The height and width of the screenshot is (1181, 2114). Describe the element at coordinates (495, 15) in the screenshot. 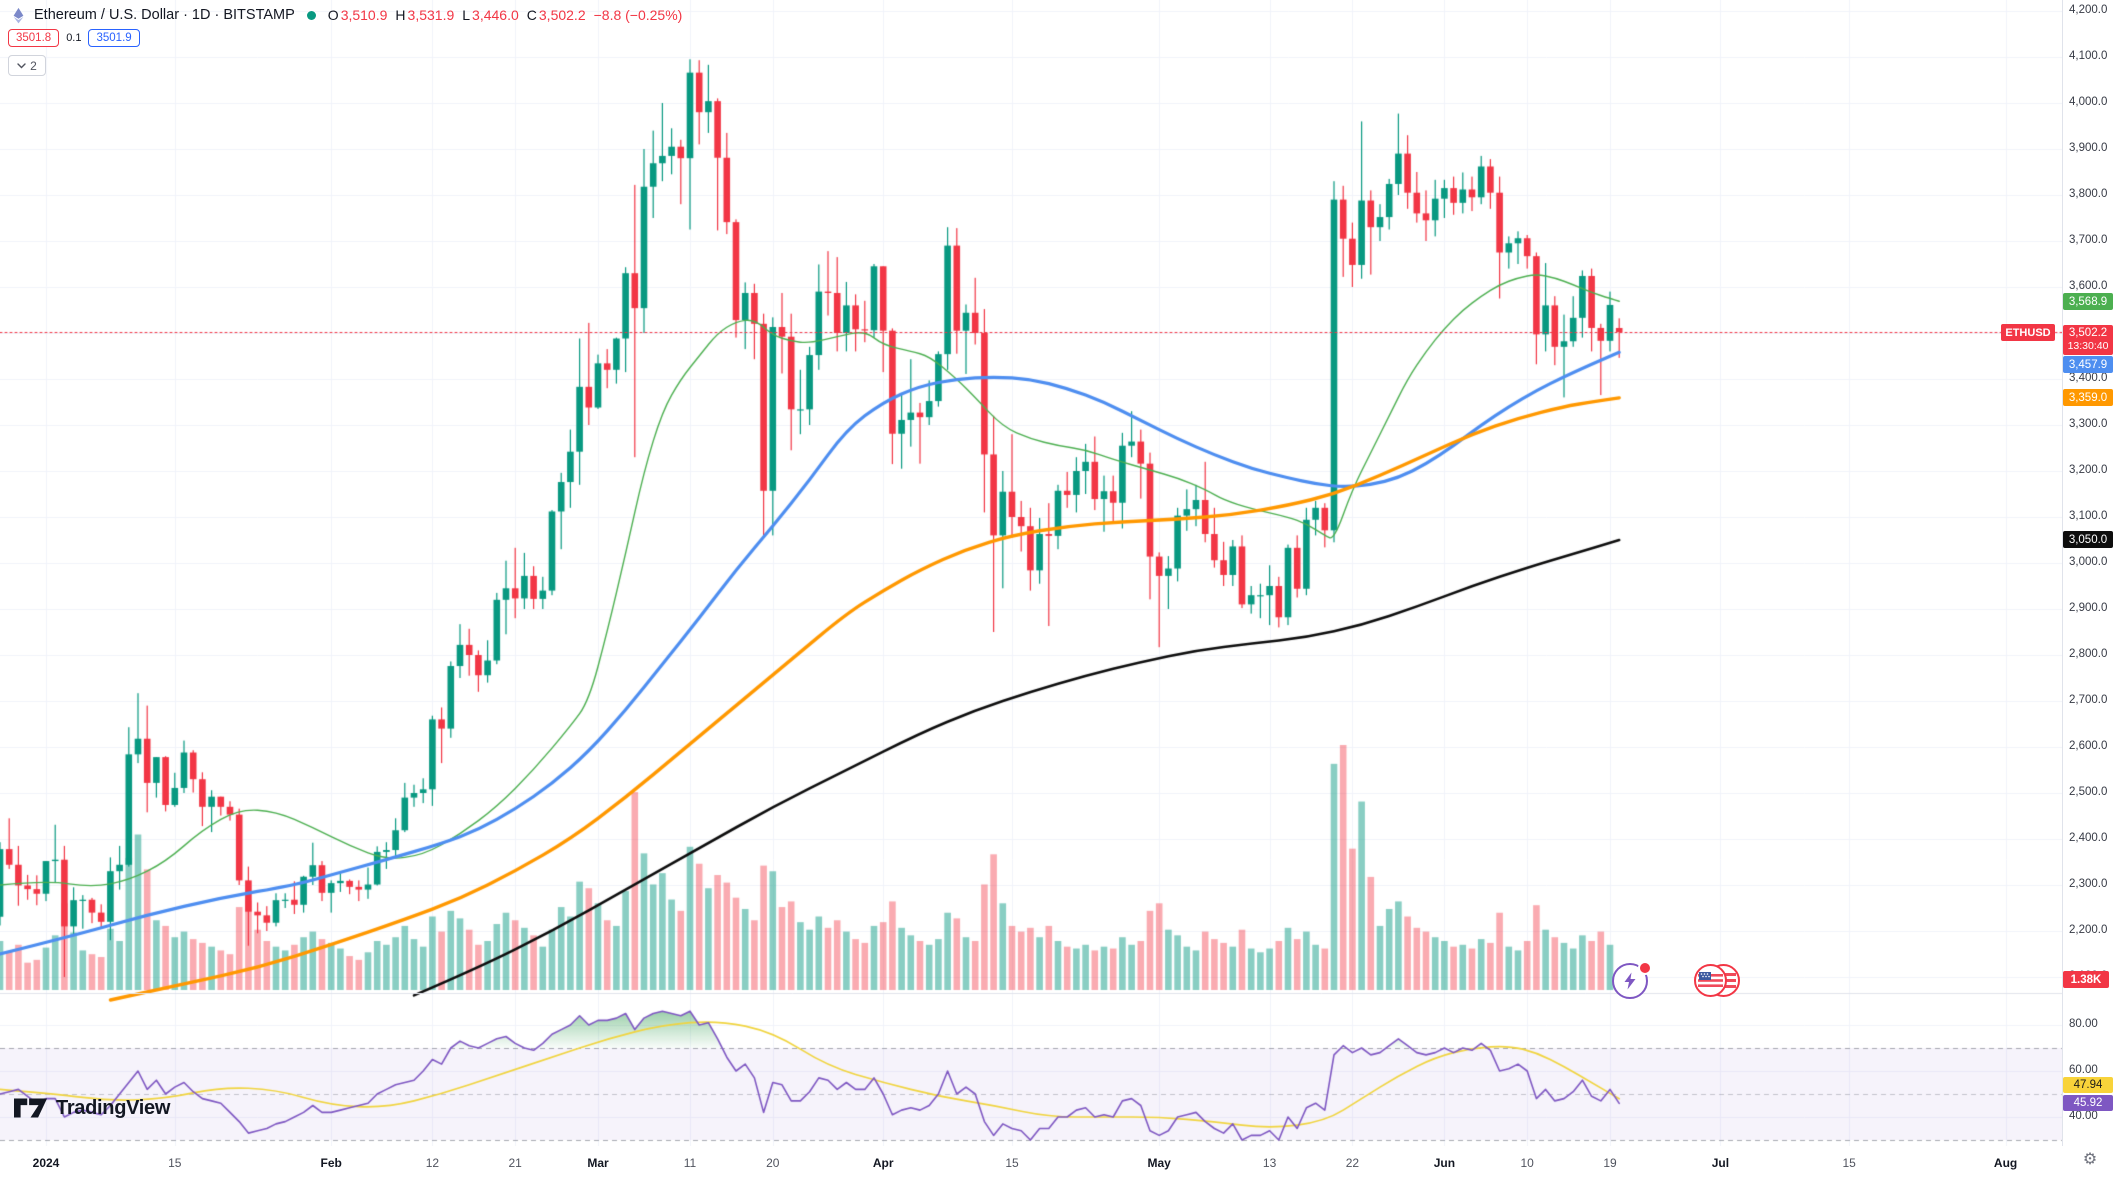

I see `low-value: 3,446.0` at that location.